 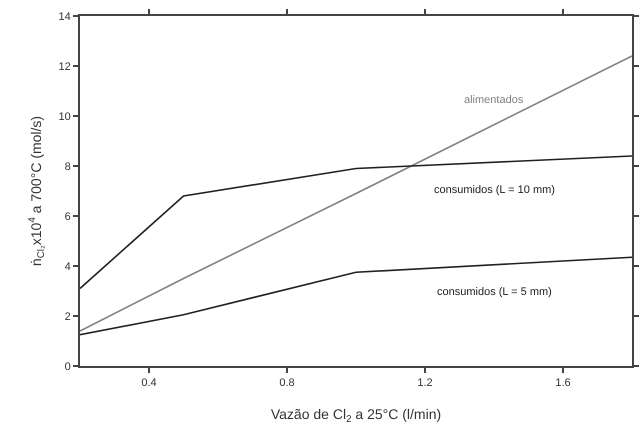 I want to click on y-tick-label: 8, so click(x=67, y=166).